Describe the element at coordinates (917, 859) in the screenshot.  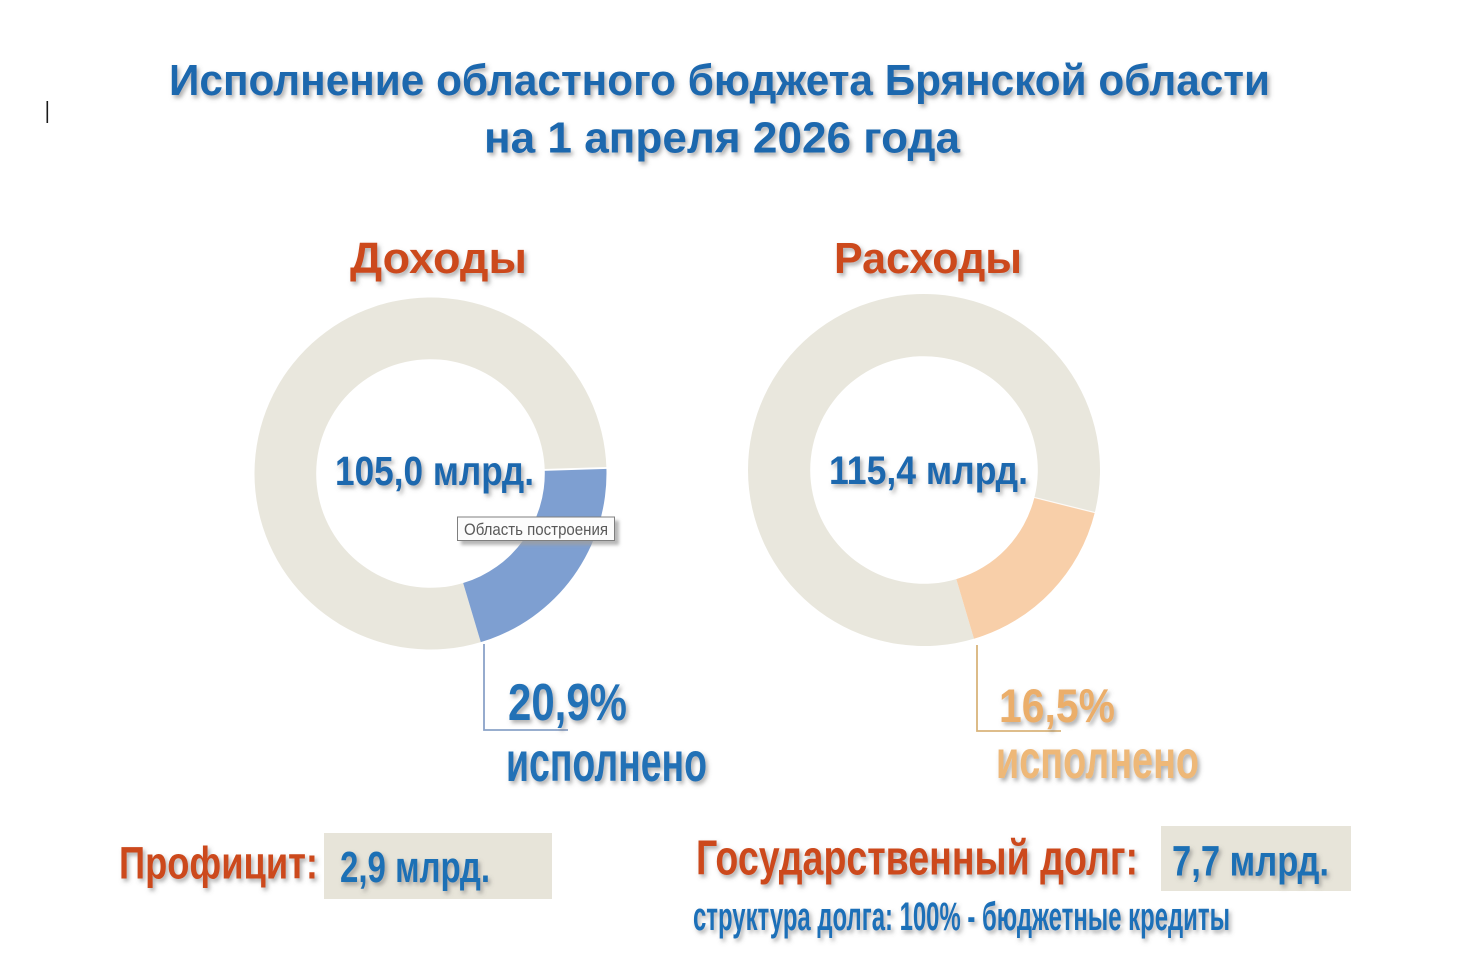
I see `svg-text: Государственный долг:` at that location.